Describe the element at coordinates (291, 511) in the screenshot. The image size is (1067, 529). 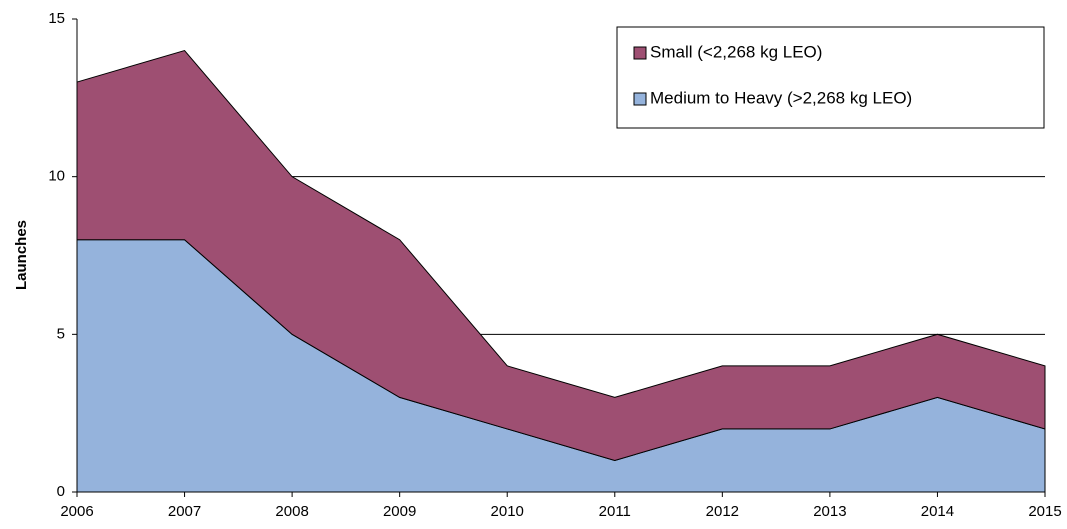
I see `x-tick-label: 2008` at that location.